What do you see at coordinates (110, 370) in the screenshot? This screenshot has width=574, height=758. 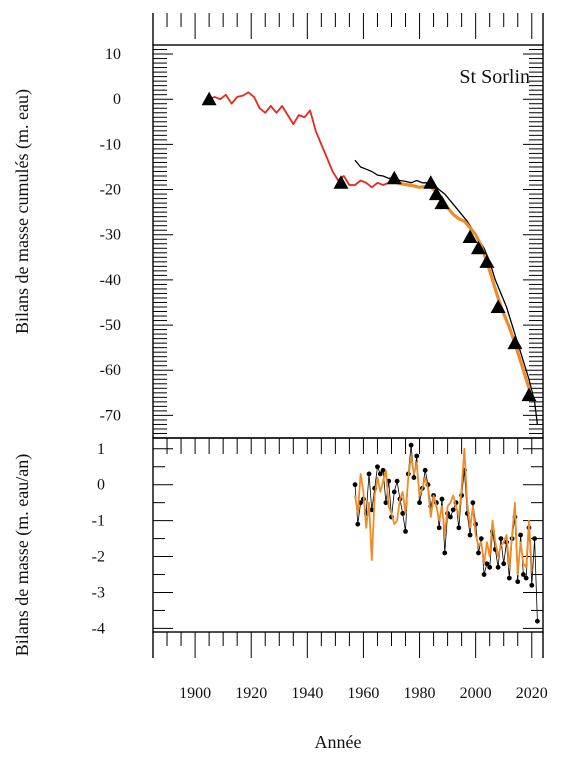 I see `y-tick-label: -60` at bounding box center [110, 370].